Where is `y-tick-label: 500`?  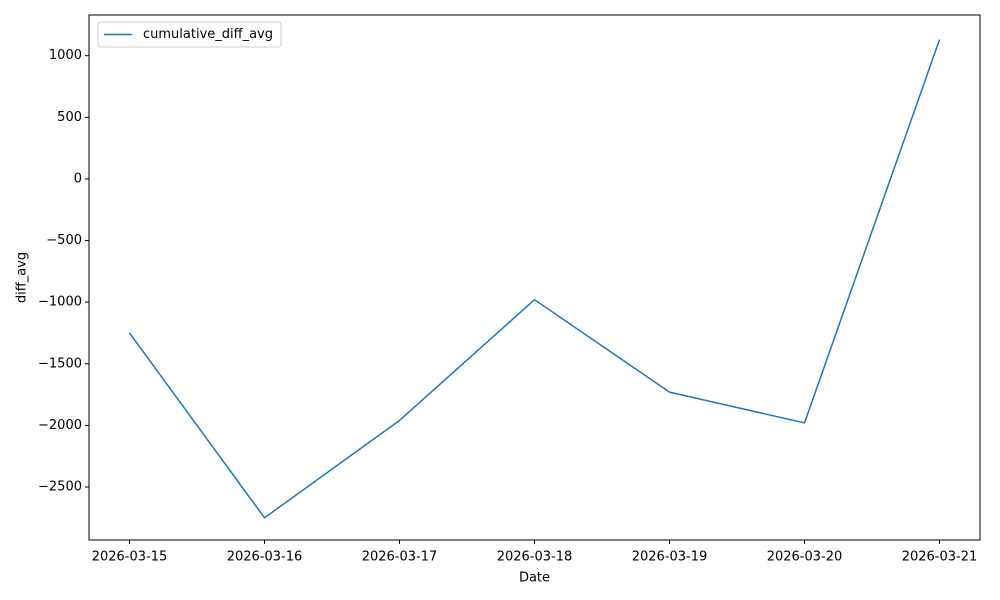
y-tick-label: 500 is located at coordinates (69, 117).